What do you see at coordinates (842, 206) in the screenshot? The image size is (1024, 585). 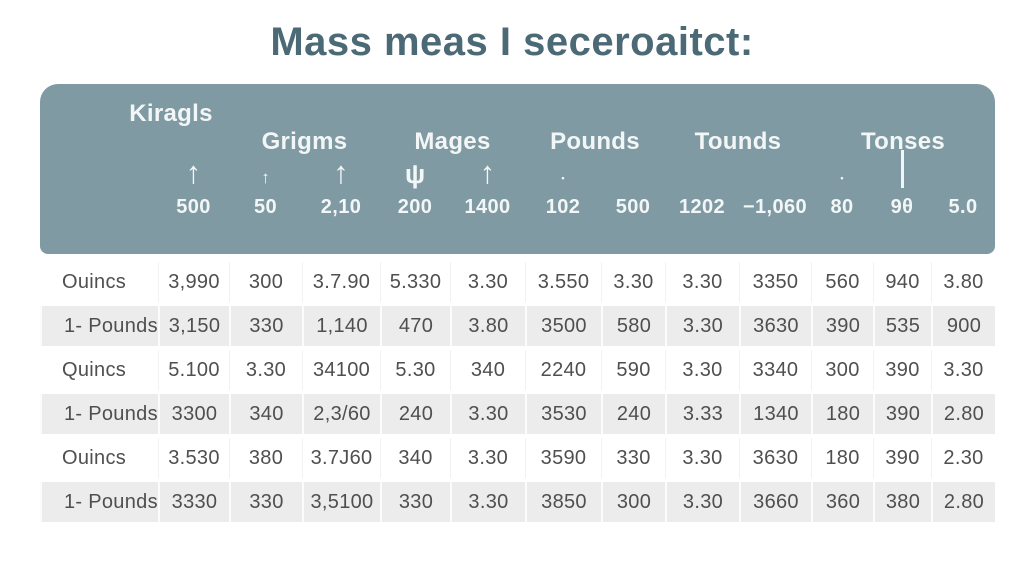 I see `header-value: 80` at bounding box center [842, 206].